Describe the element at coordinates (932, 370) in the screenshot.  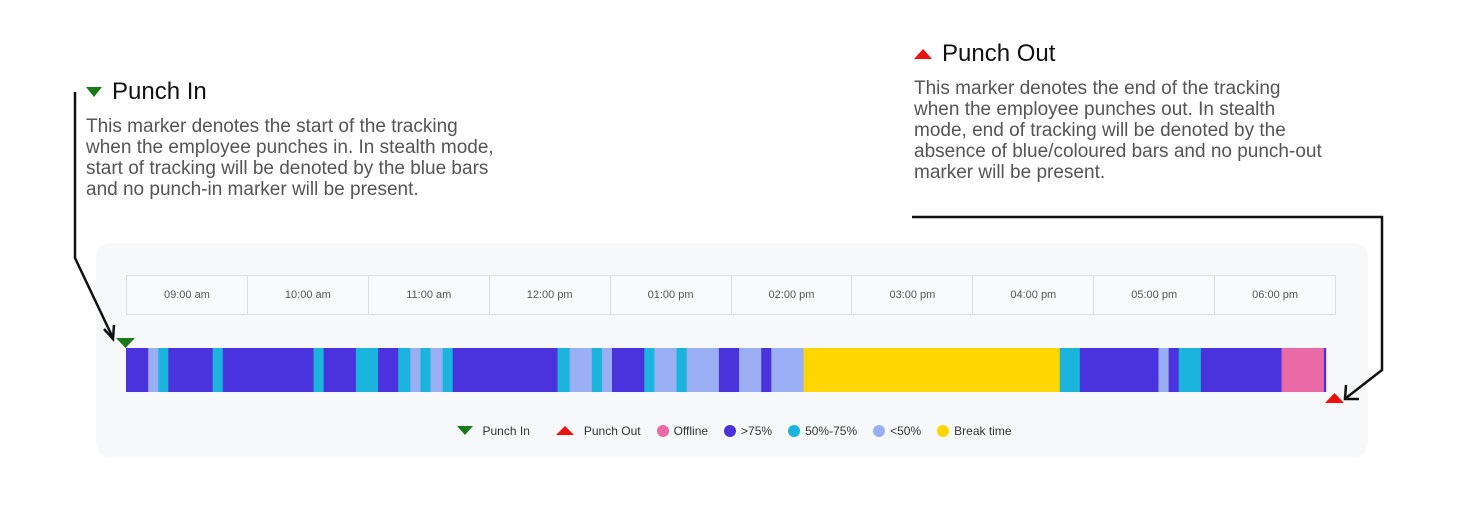
I see `activity-segment-break` at that location.